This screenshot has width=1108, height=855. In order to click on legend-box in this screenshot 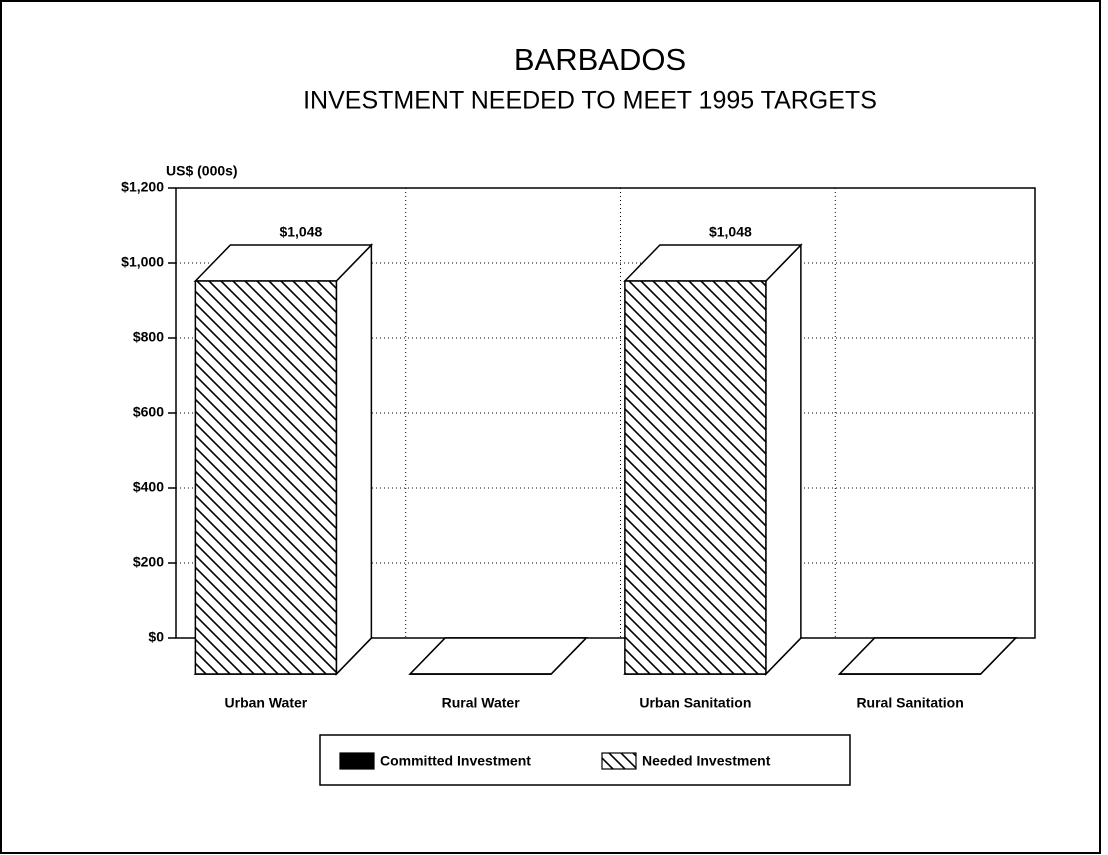, I will do `click(585, 760)`.